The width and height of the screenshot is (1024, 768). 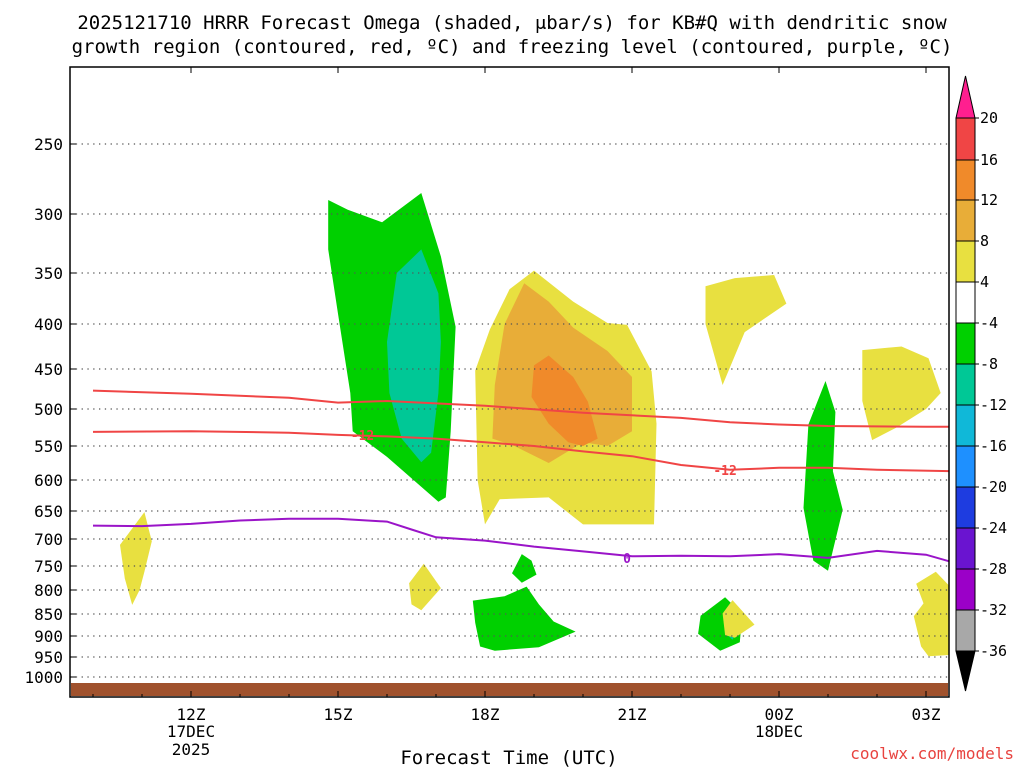 I want to click on dgz-label-1: -12, so click(x=362, y=436).